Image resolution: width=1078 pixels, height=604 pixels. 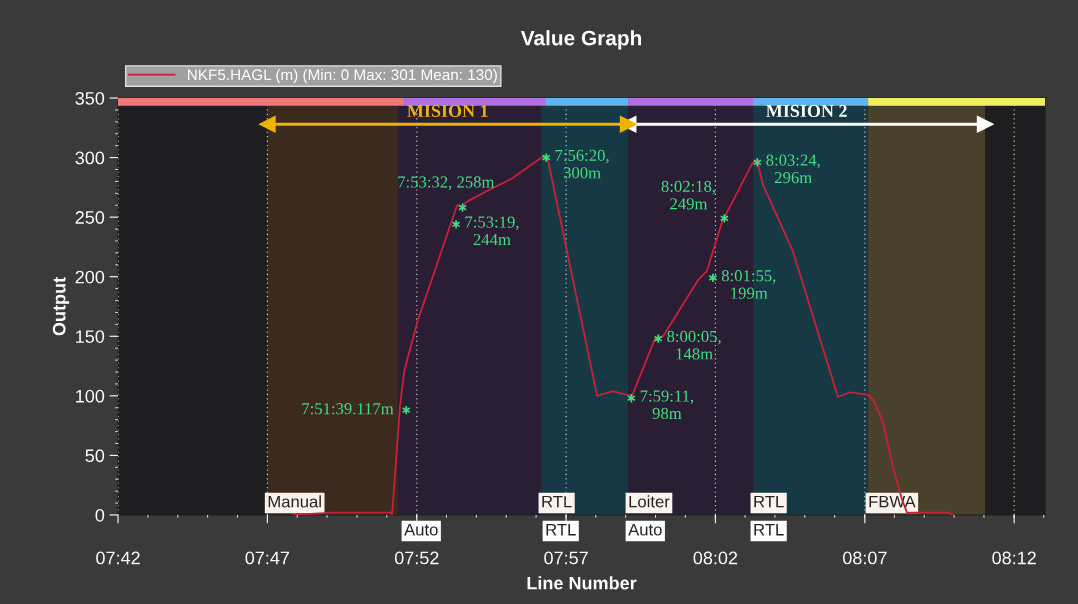 I want to click on annotation: 7:59:11, 98m, so click(x=667, y=405).